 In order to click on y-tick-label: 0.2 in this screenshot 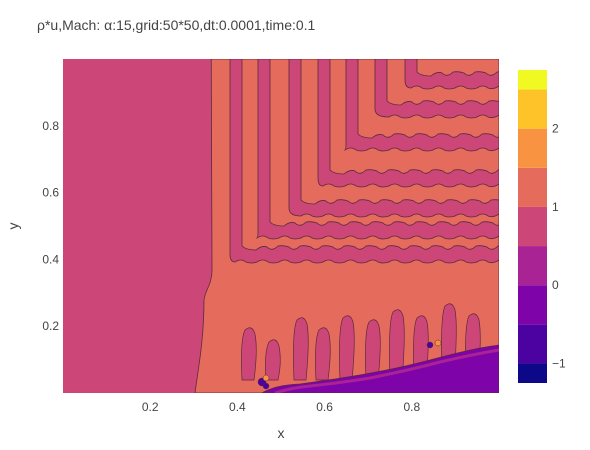, I will do `click(50, 326)`.